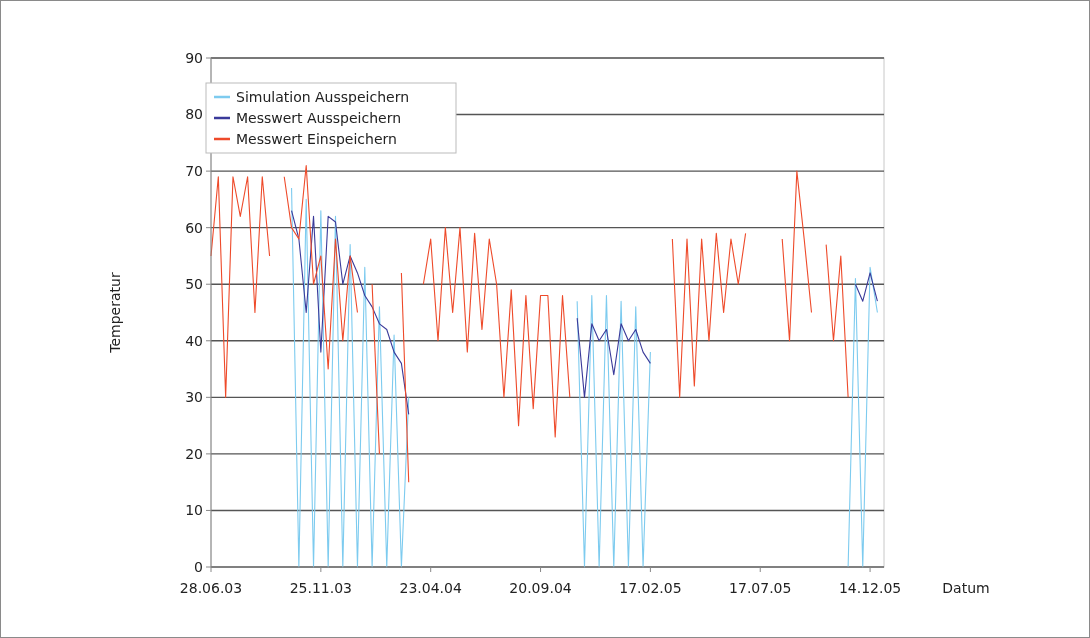 This screenshot has width=1090, height=638. What do you see at coordinates (198, 566) in the screenshot?
I see `y-tick-label: 0` at bounding box center [198, 566].